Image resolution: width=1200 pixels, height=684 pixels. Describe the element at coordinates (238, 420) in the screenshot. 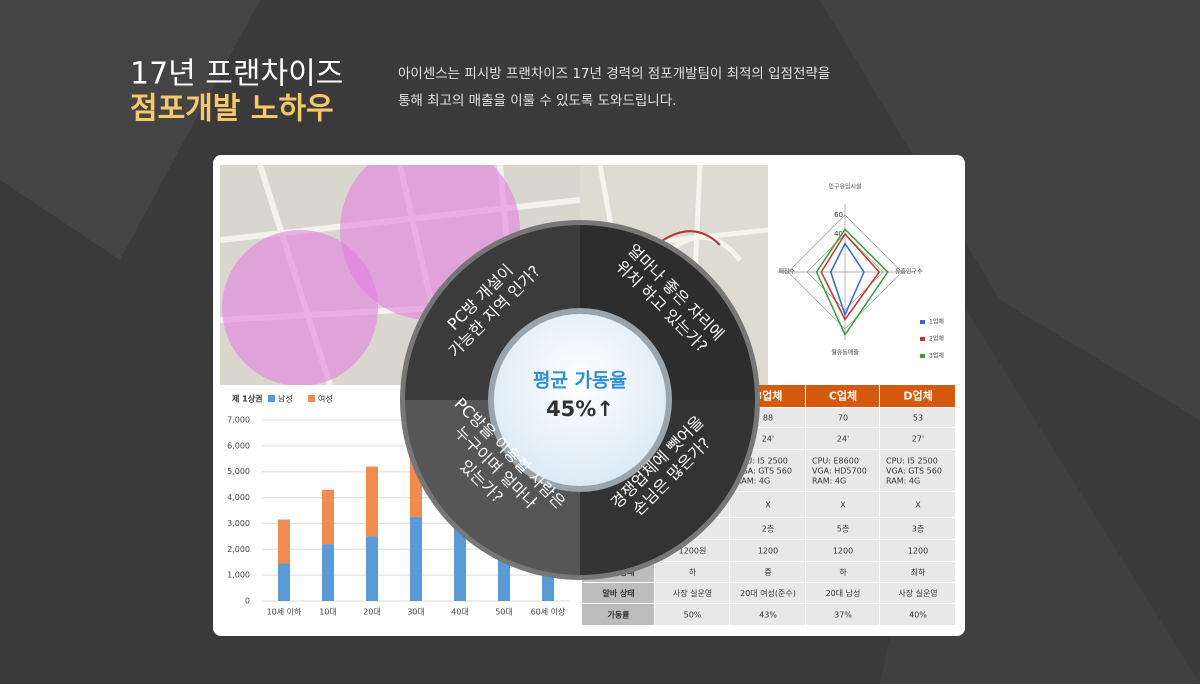

I see `y-tick-label: 7,000` at that location.